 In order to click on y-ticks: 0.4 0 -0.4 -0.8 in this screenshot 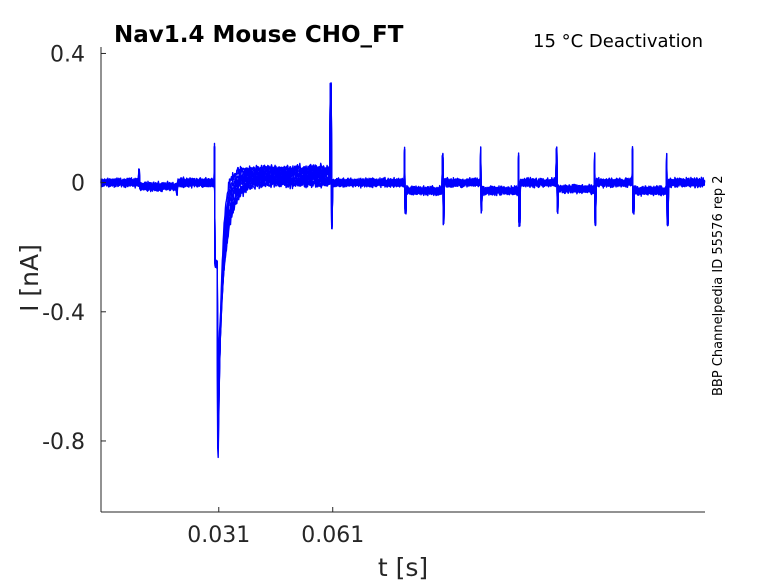, I will do `click(74, 248)`.